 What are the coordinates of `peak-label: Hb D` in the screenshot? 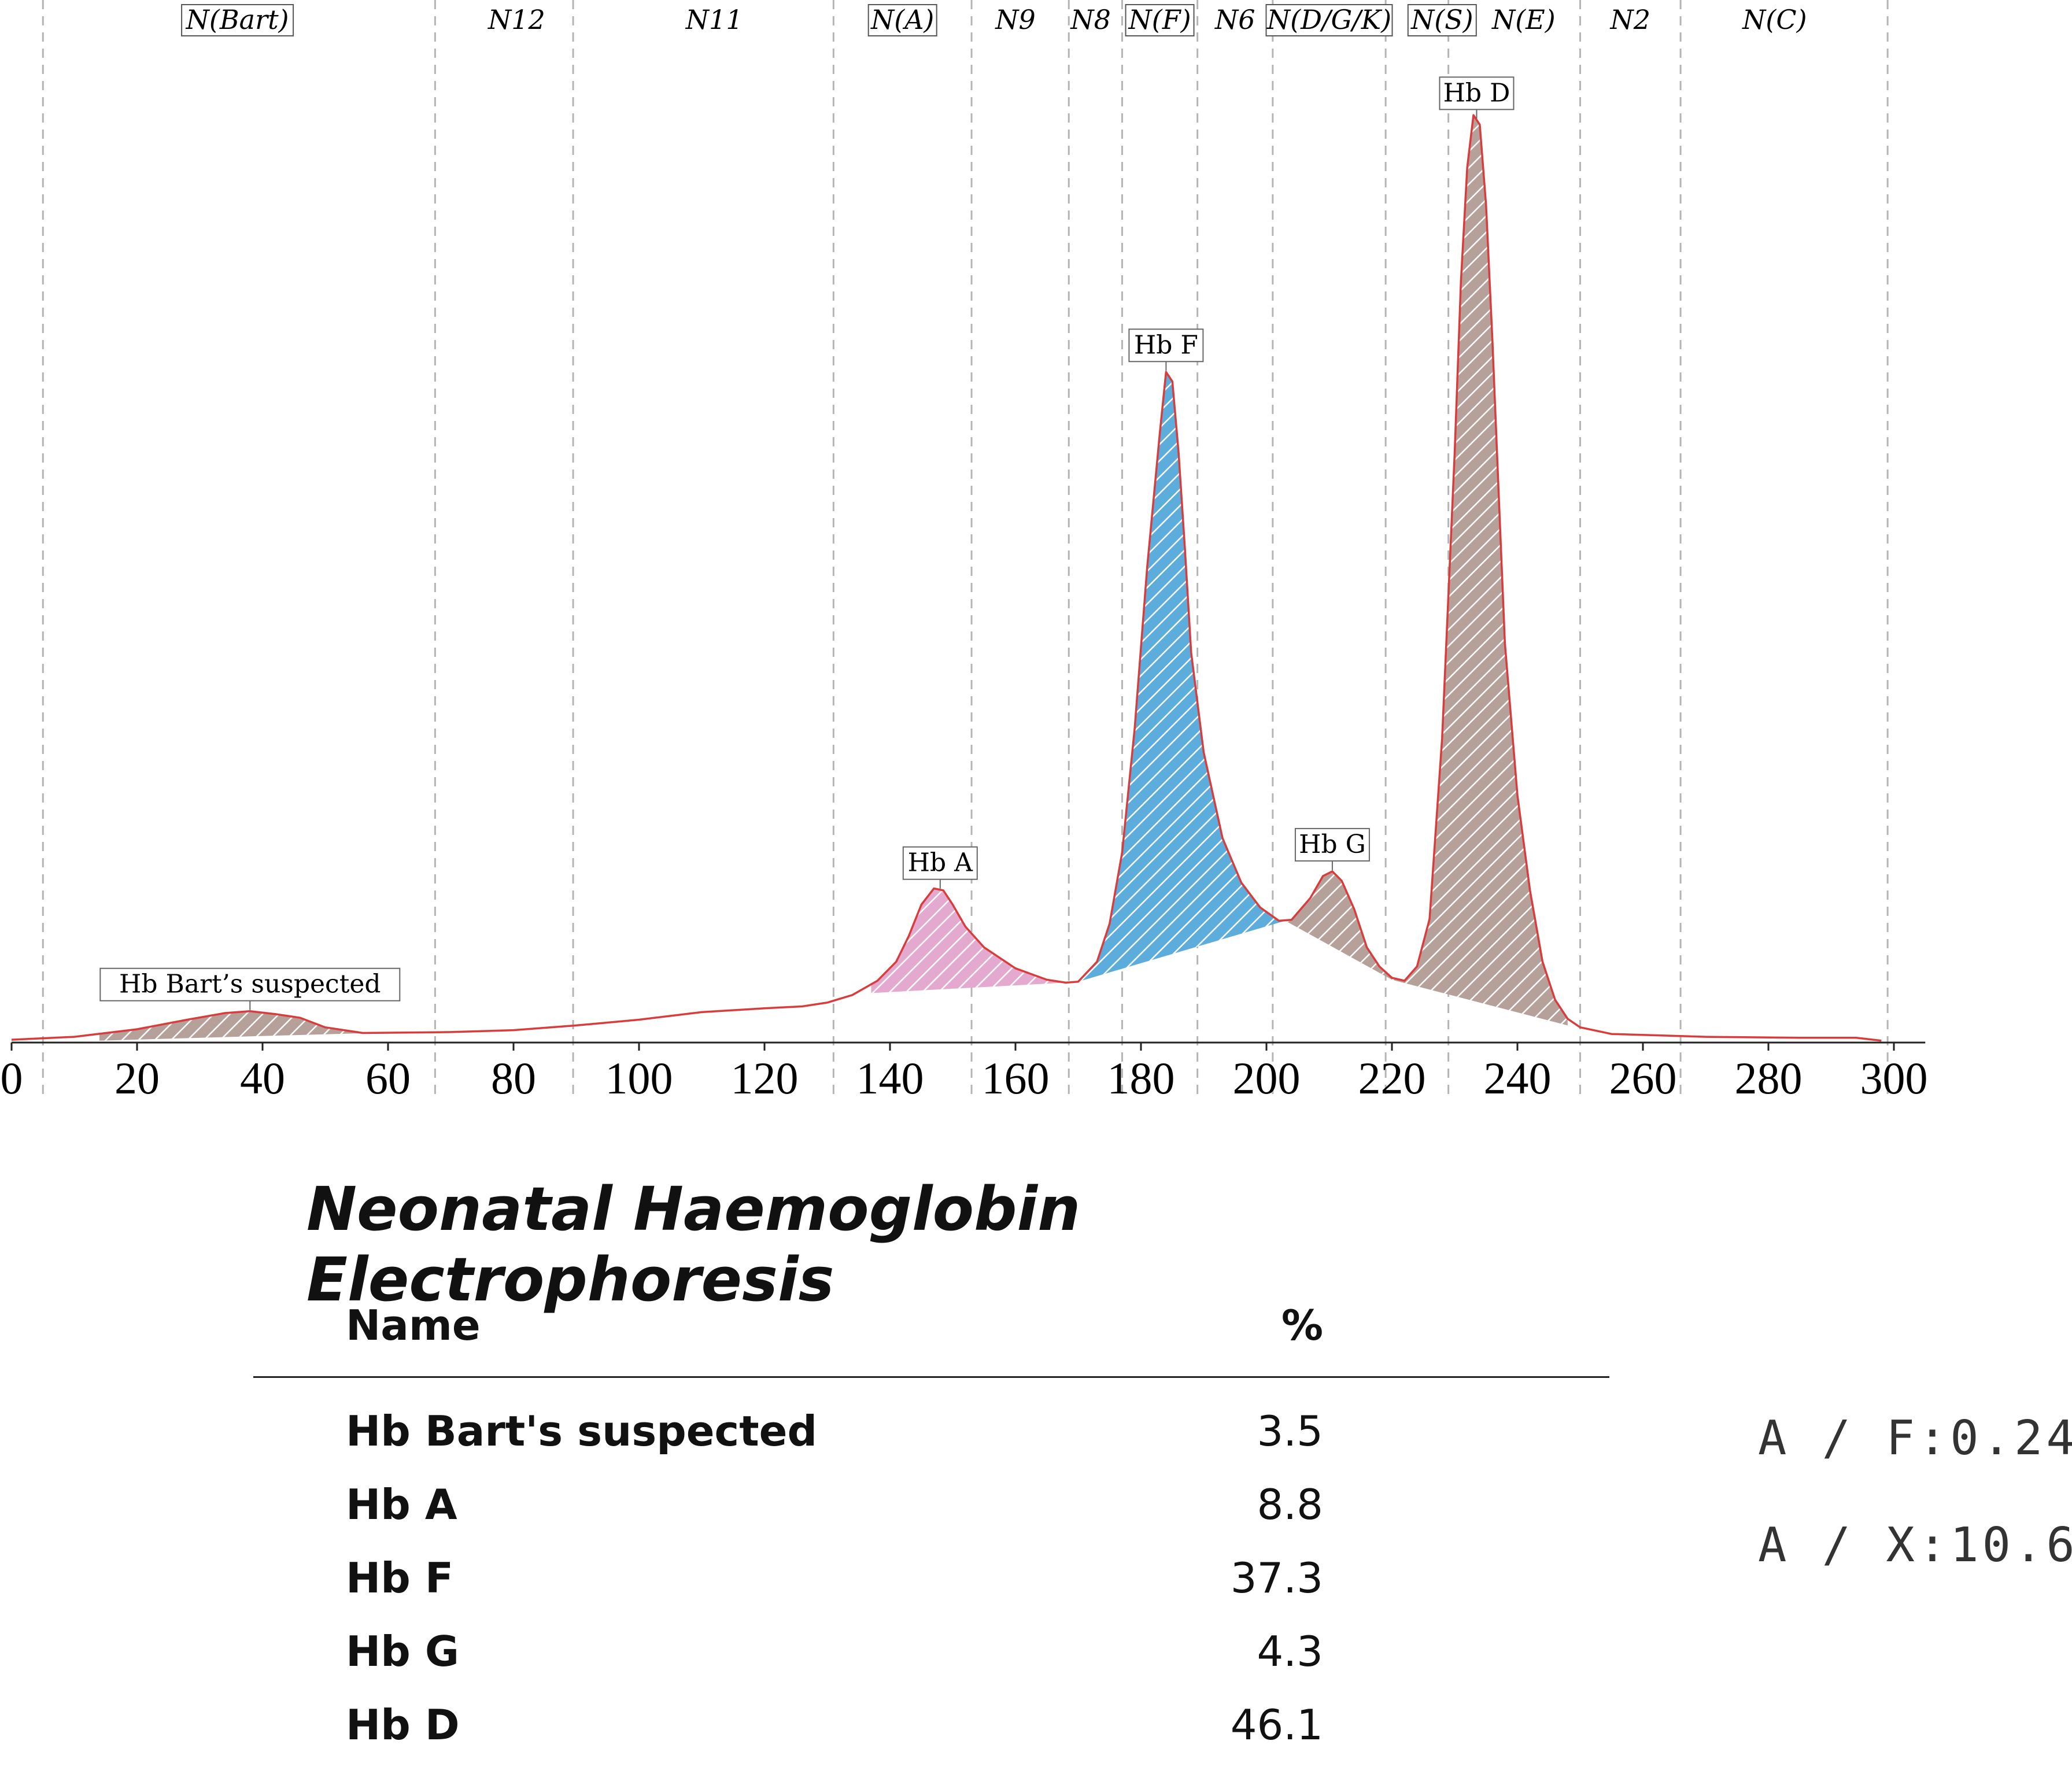 It's located at (1477, 93).